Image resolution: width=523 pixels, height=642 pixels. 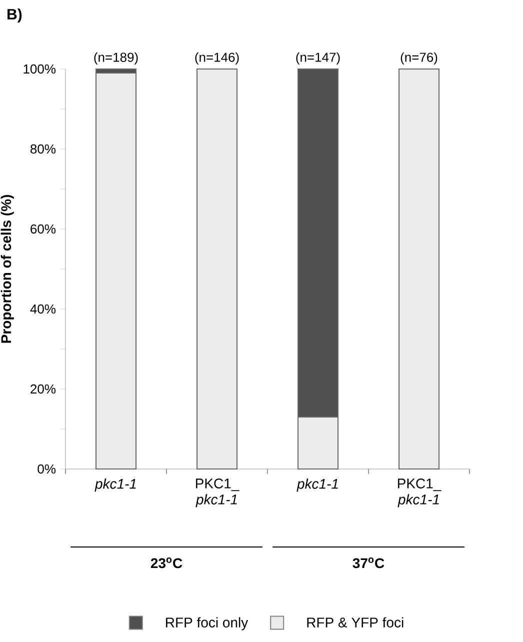 What do you see at coordinates (15, 15) in the screenshot?
I see `chart-title: B)` at bounding box center [15, 15].